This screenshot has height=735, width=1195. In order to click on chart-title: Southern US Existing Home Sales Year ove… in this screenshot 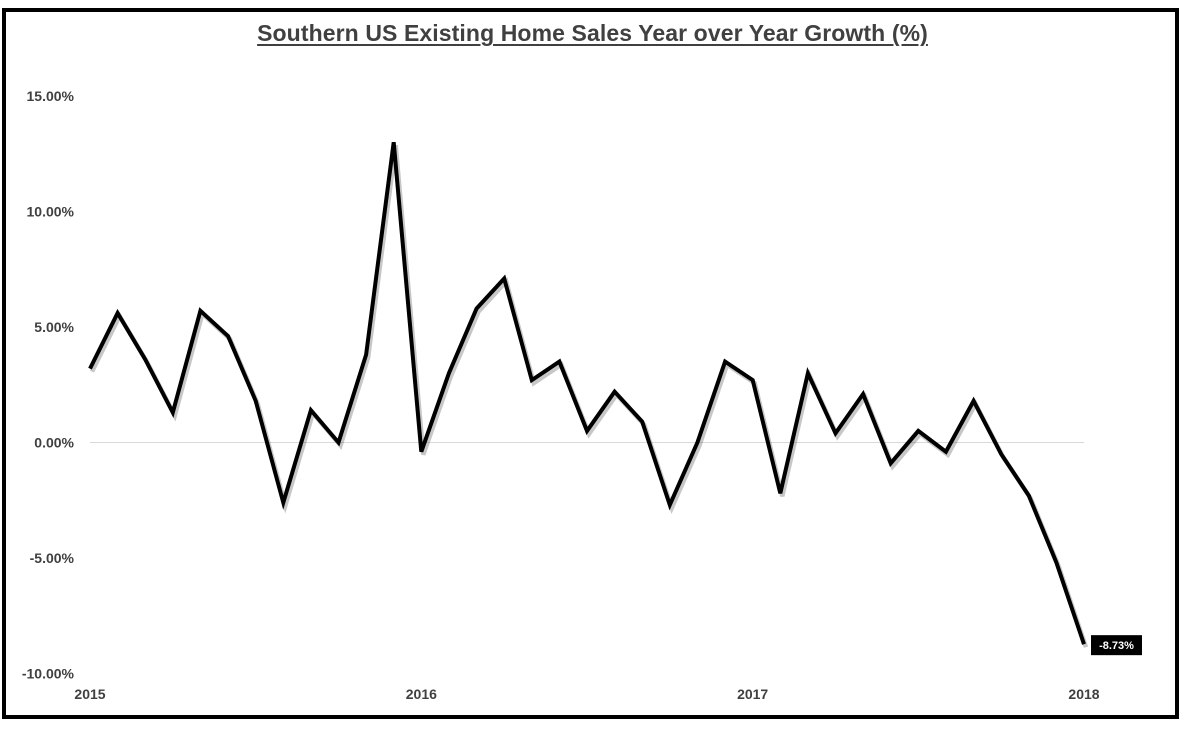, I will do `click(592, 33)`.